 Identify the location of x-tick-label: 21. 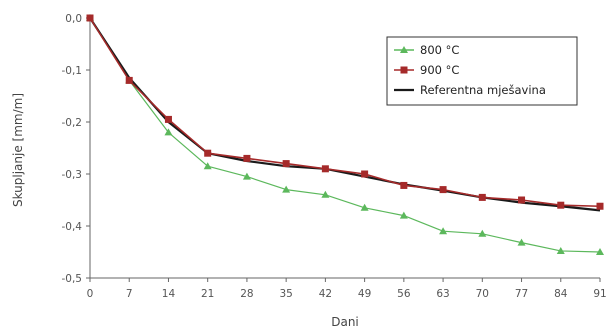
(207, 294).